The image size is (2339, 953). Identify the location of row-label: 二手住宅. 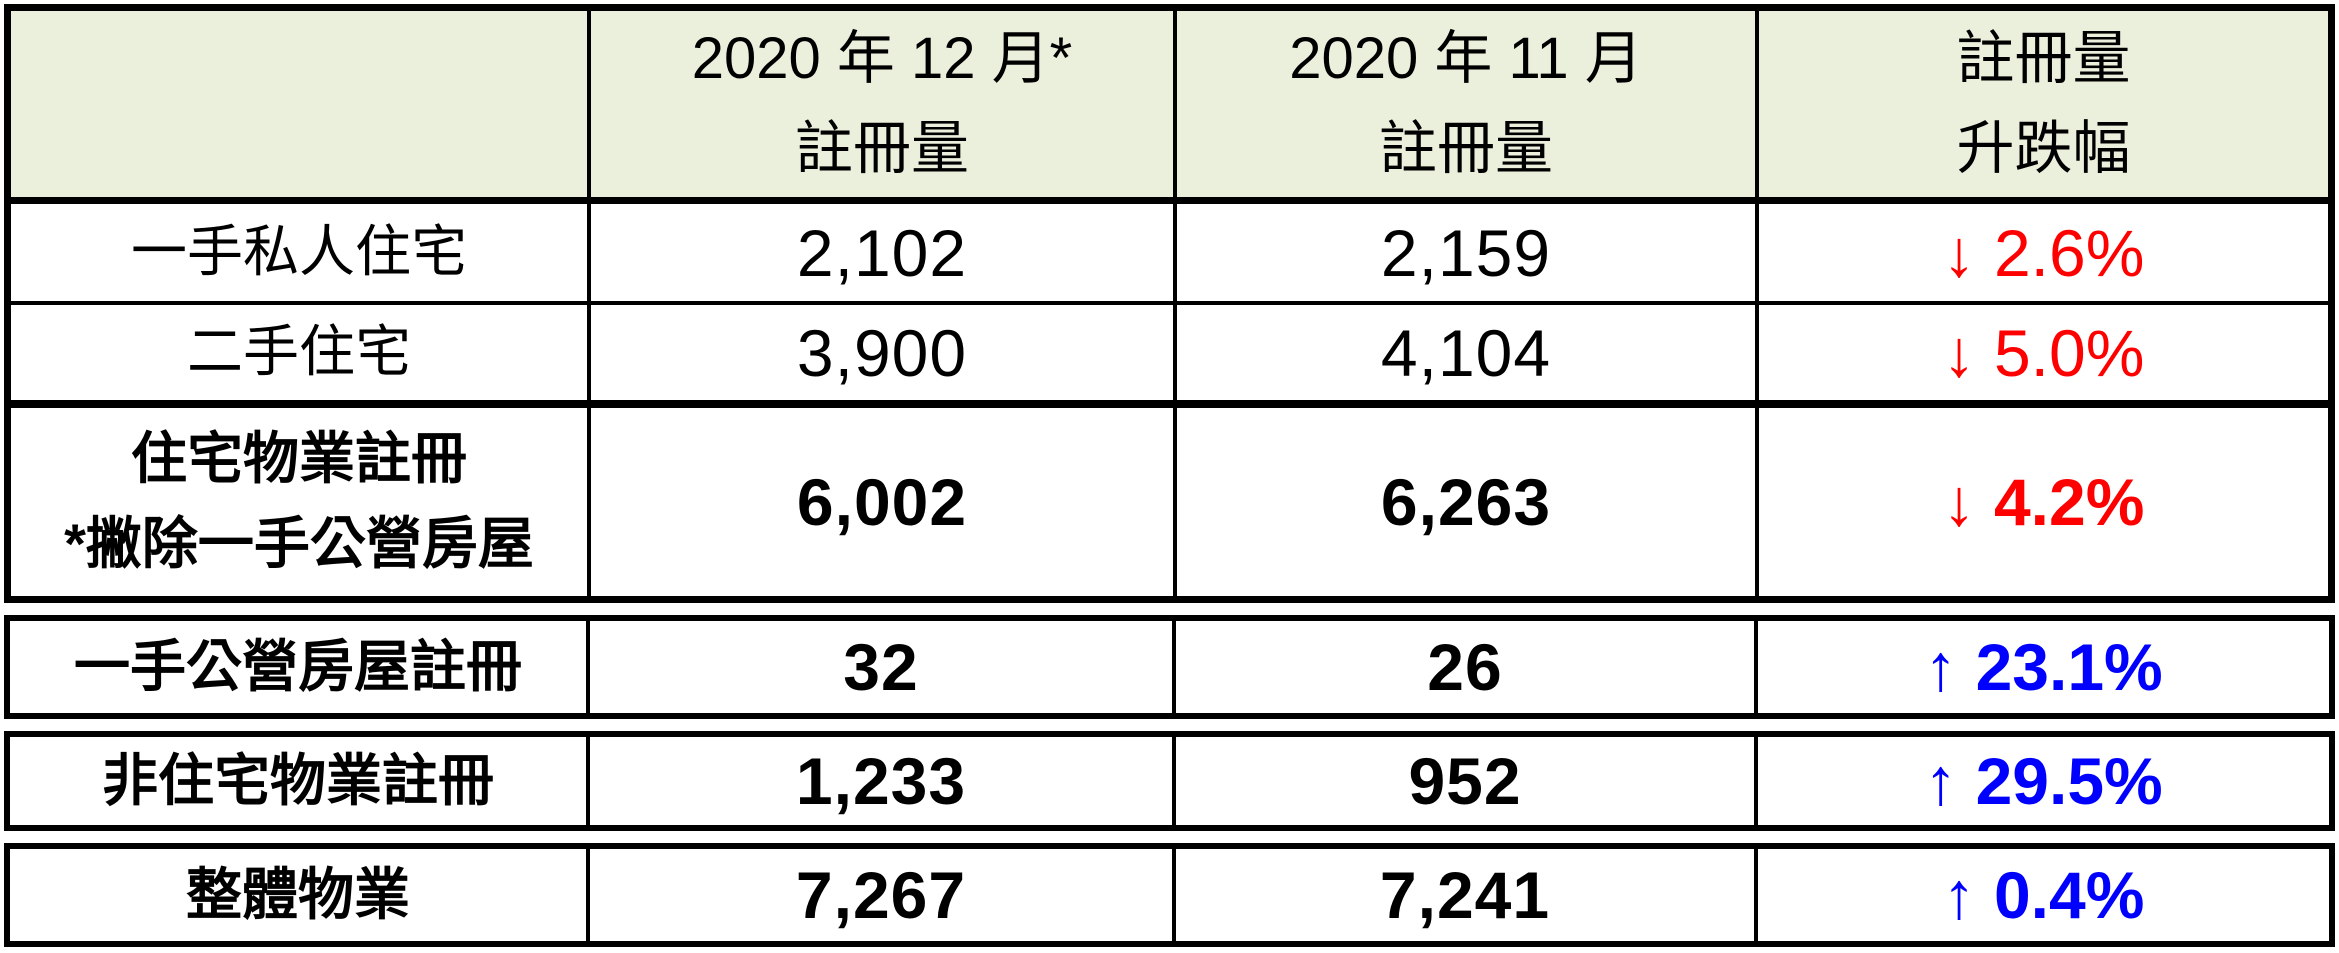
(299, 352).